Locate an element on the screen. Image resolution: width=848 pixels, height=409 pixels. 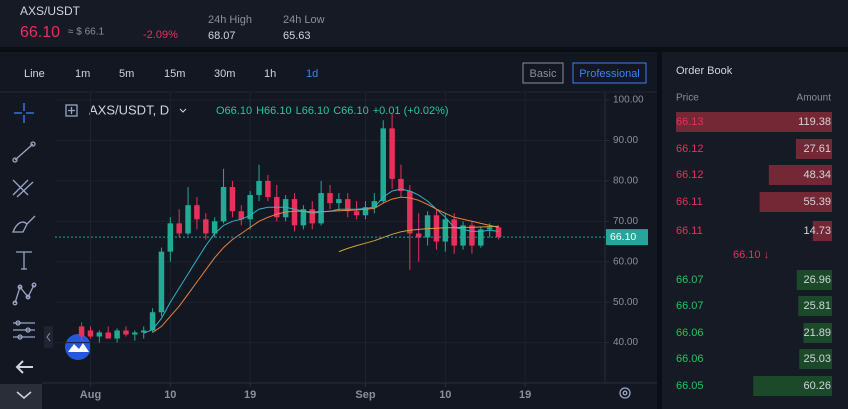
professional-button-frame is located at coordinates (609, 73).